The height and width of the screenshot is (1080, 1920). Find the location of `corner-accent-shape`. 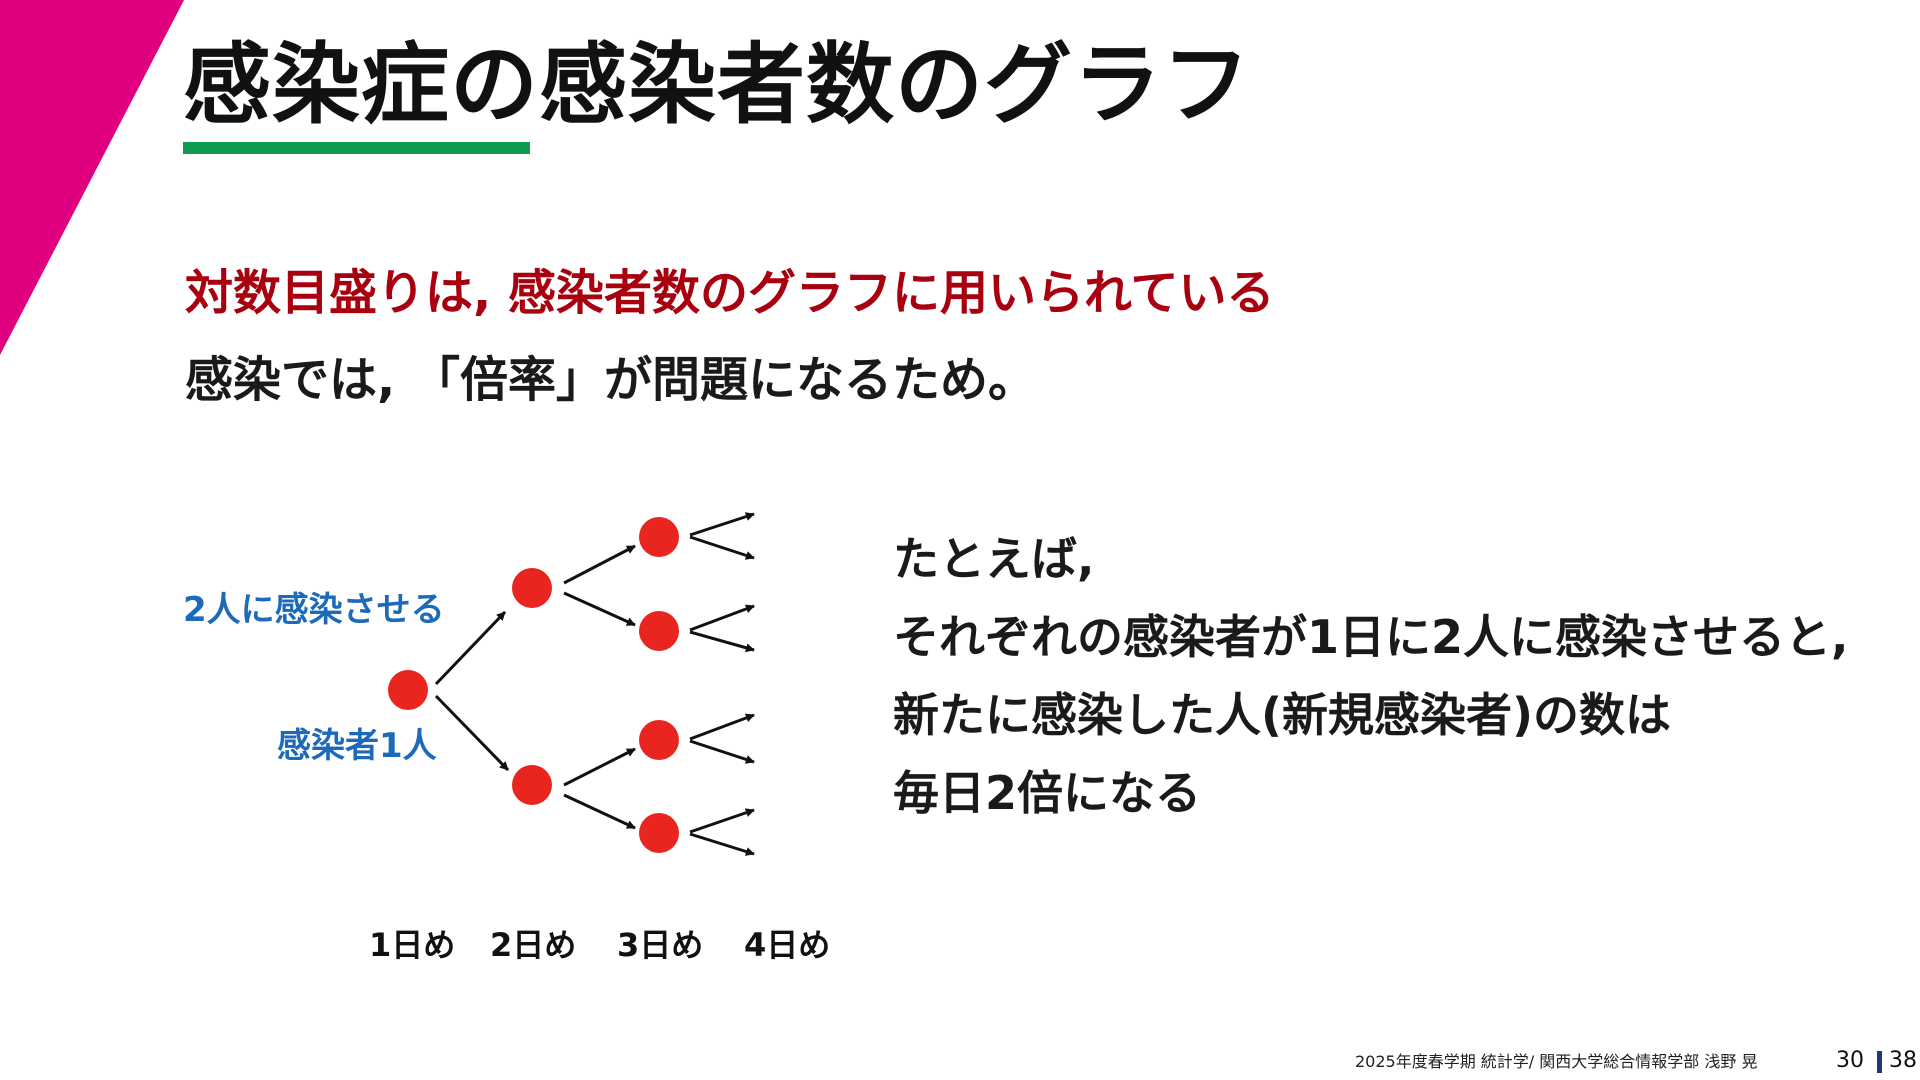

corner-accent-shape is located at coordinates (92, 177).